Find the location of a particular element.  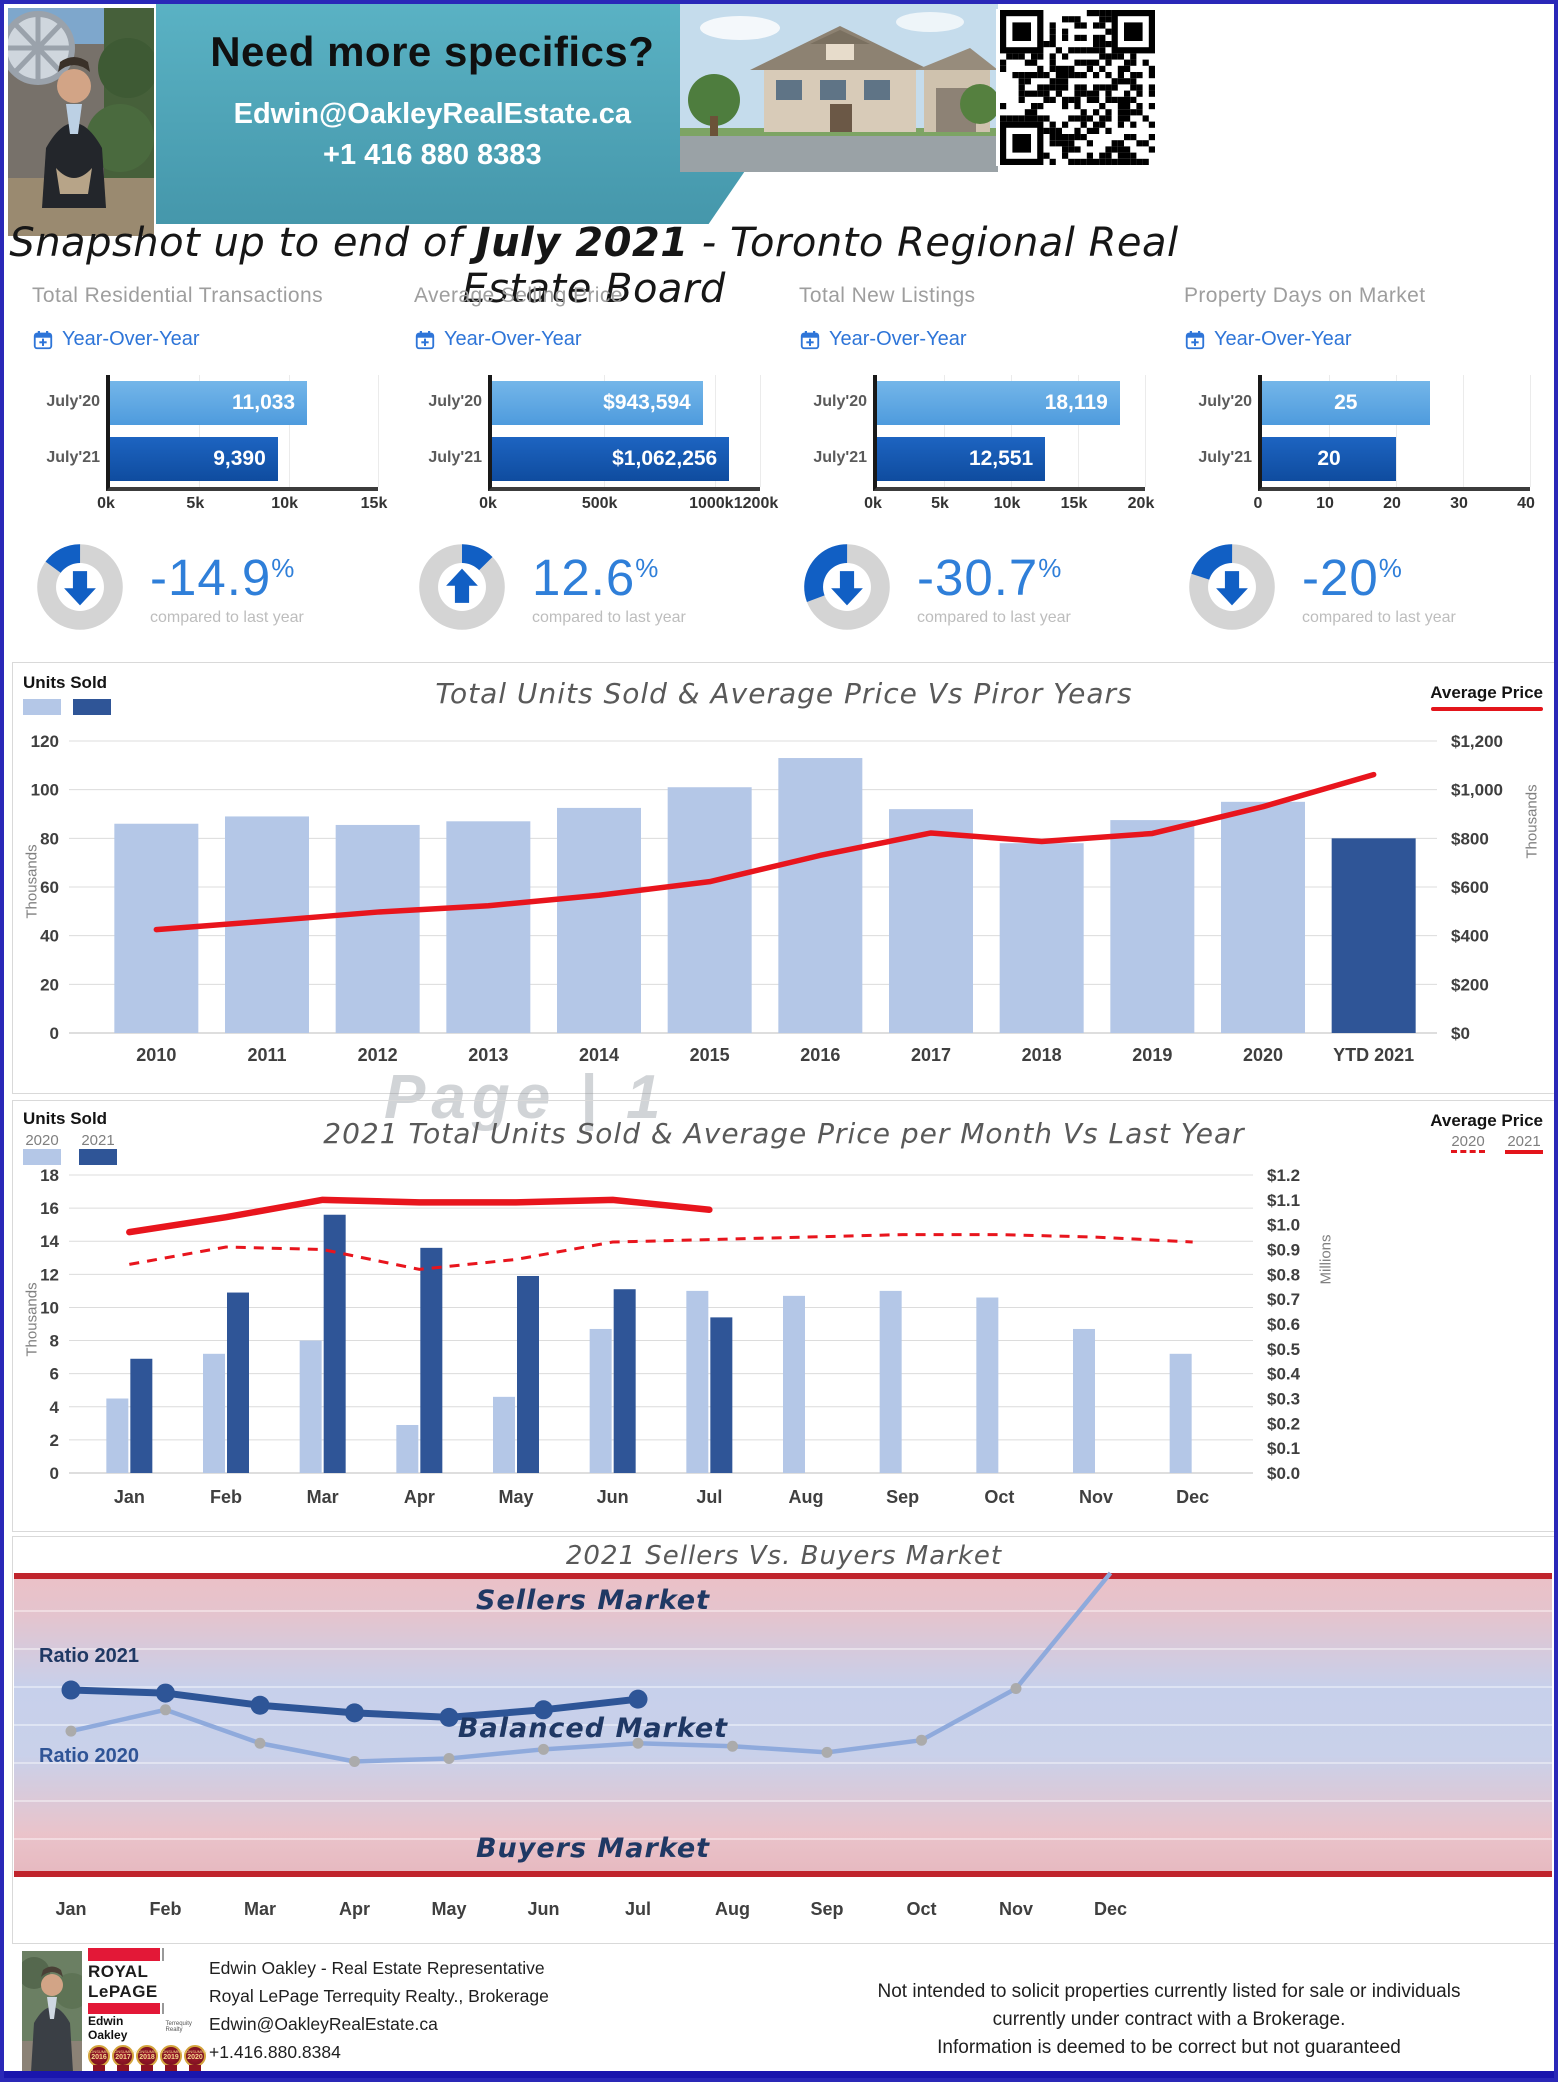

award-badge-2017: CONSUMER 2017 is located at coordinates (123, 2061).